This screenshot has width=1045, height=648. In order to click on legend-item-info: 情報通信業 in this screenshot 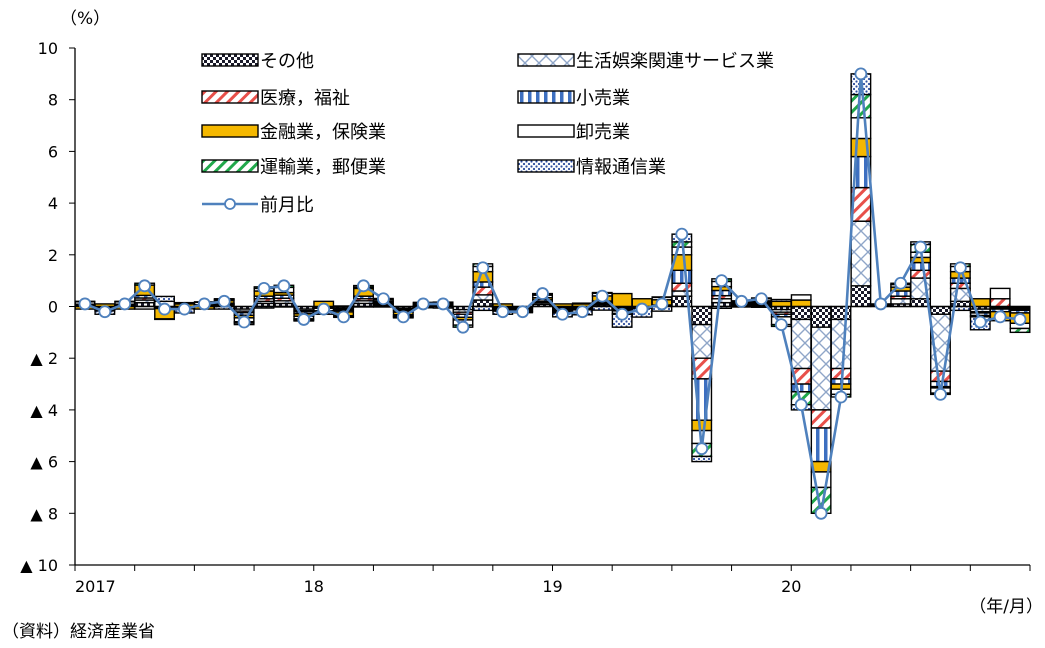, I will do `click(591, 167)`.